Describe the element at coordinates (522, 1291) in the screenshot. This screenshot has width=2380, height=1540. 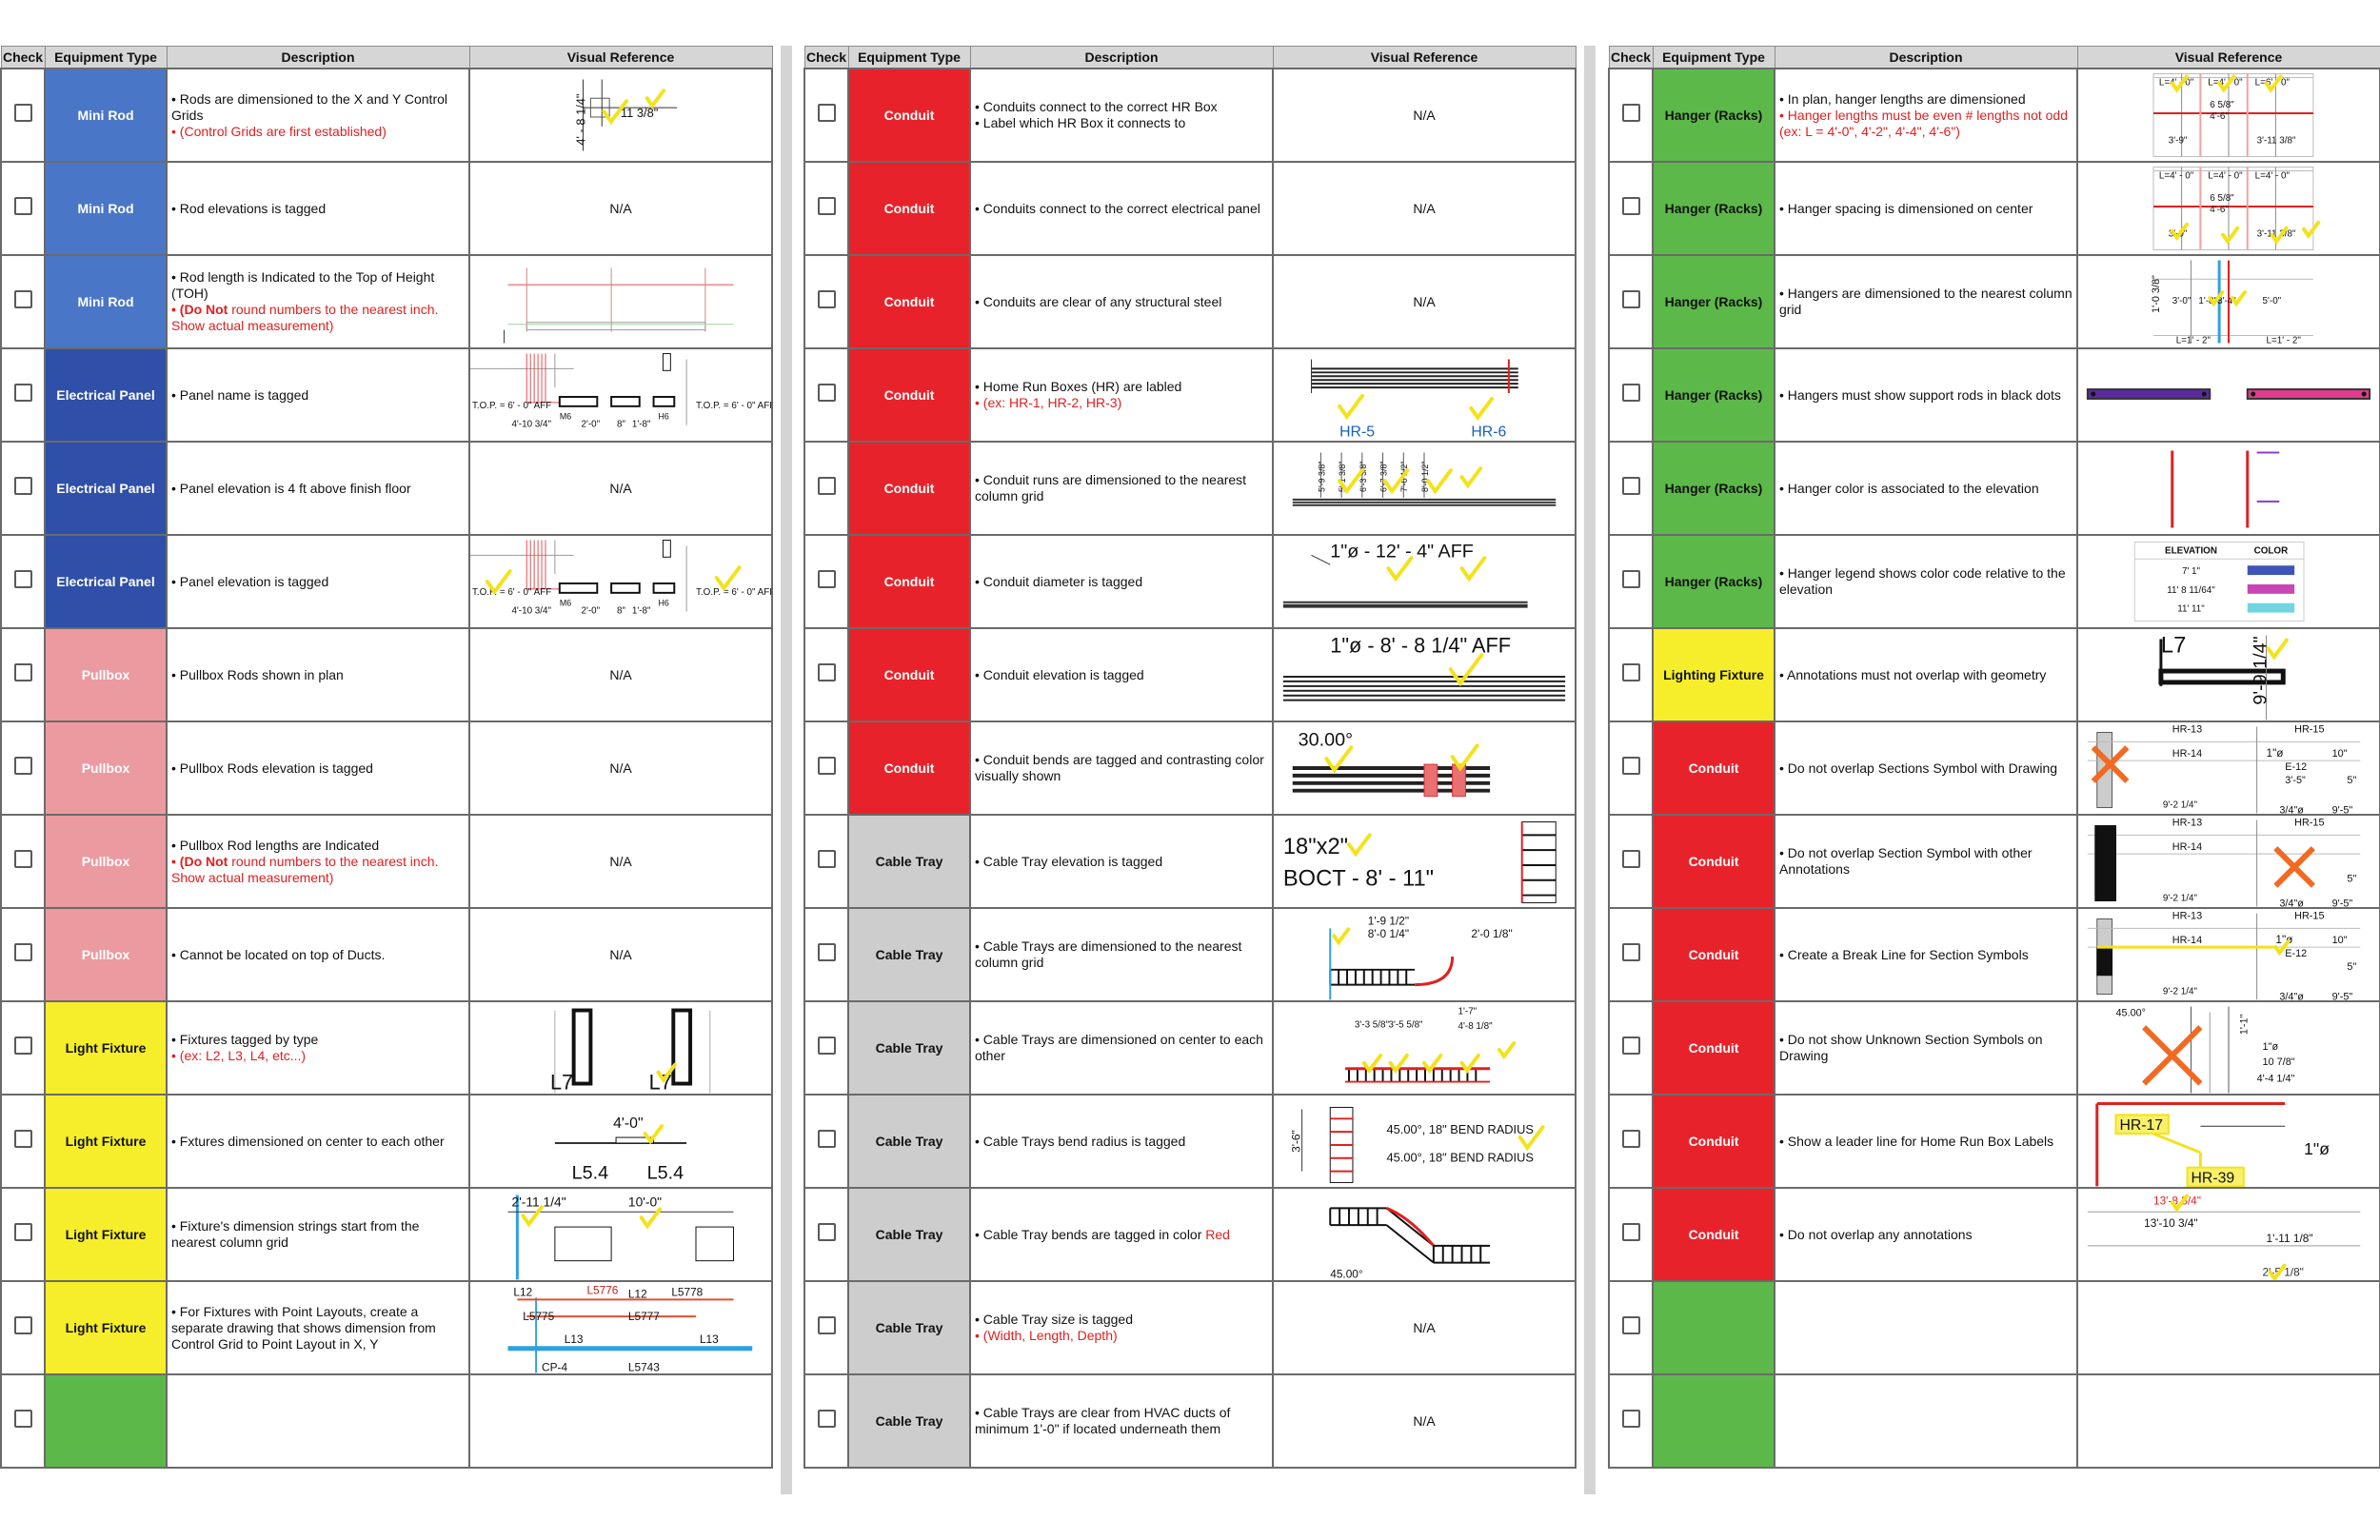
I see `visual-label: L12` at that location.